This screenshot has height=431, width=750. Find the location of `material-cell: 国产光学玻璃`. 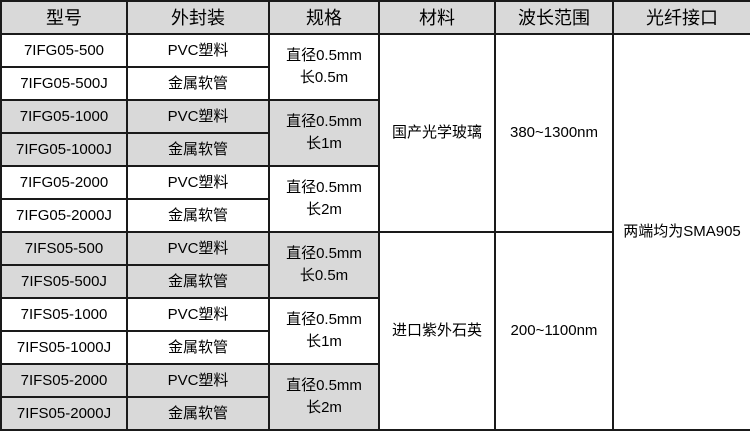

material-cell: 国产光学玻璃 is located at coordinates (437, 133).